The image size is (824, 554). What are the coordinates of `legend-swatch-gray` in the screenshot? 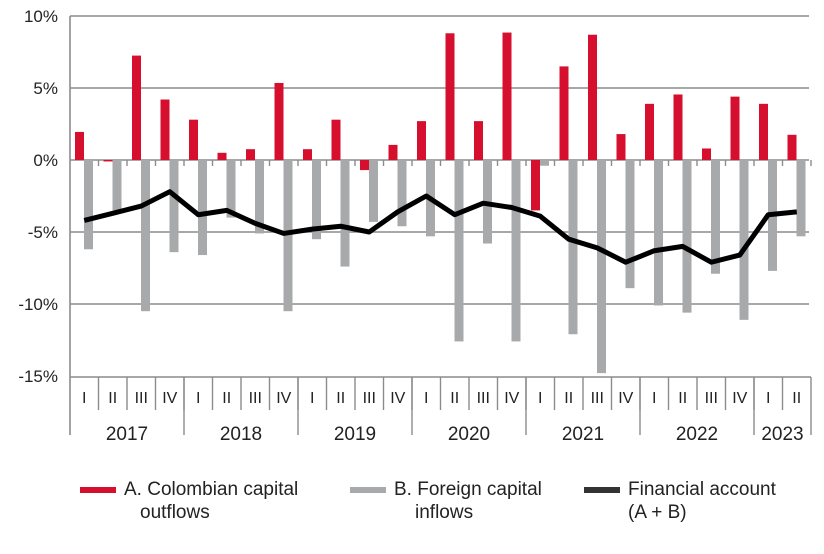 It's located at (368, 490).